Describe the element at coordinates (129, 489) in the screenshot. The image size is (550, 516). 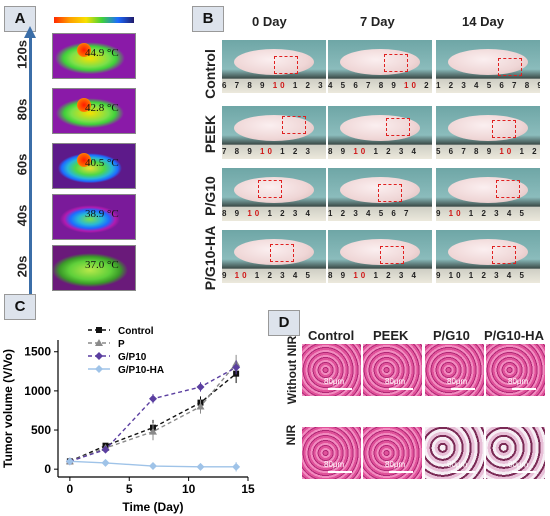
I see `x-tick-label: 5` at that location.